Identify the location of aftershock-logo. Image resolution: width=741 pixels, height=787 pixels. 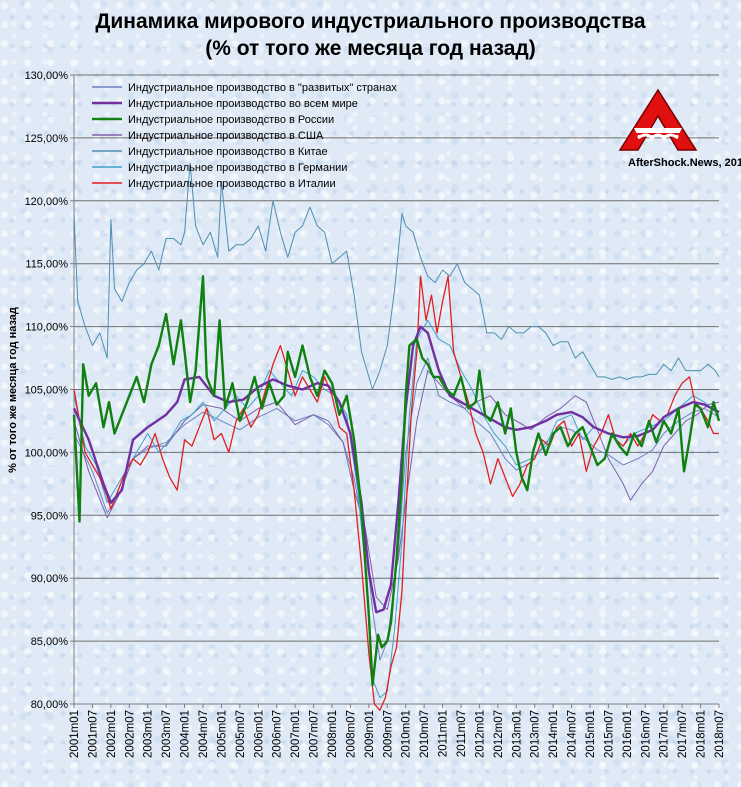
(658, 119).